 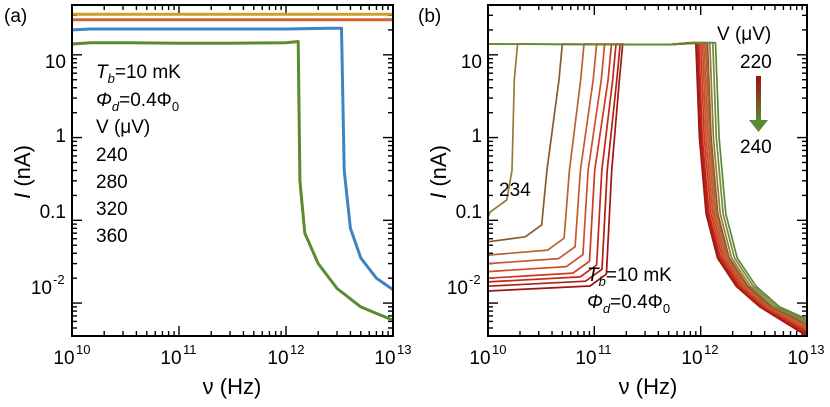 What do you see at coordinates (471, 62) in the screenshot?
I see `panel-b-ytick-10: 10` at bounding box center [471, 62].